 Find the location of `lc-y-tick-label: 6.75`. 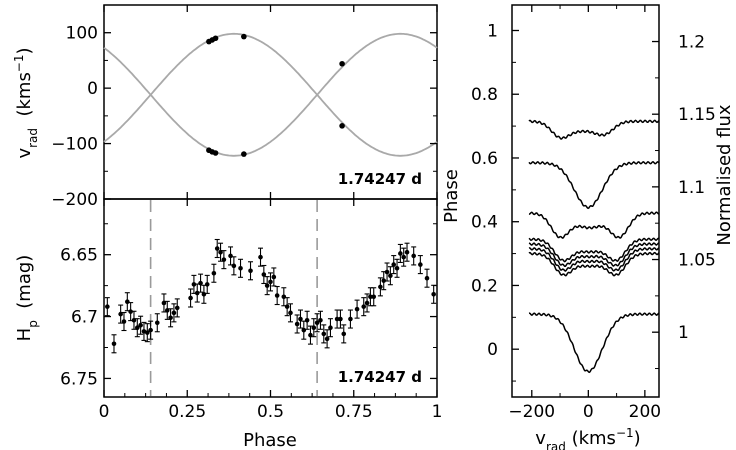

lc-y-tick-label: 6.75 is located at coordinates (79, 379).